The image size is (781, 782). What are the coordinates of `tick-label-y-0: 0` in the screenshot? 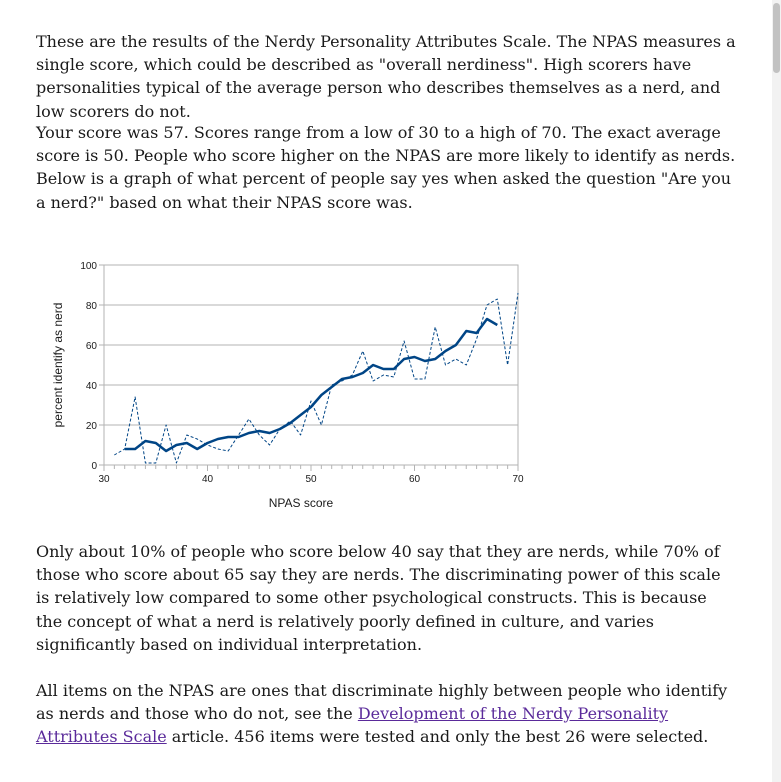 It's located at (94, 466).